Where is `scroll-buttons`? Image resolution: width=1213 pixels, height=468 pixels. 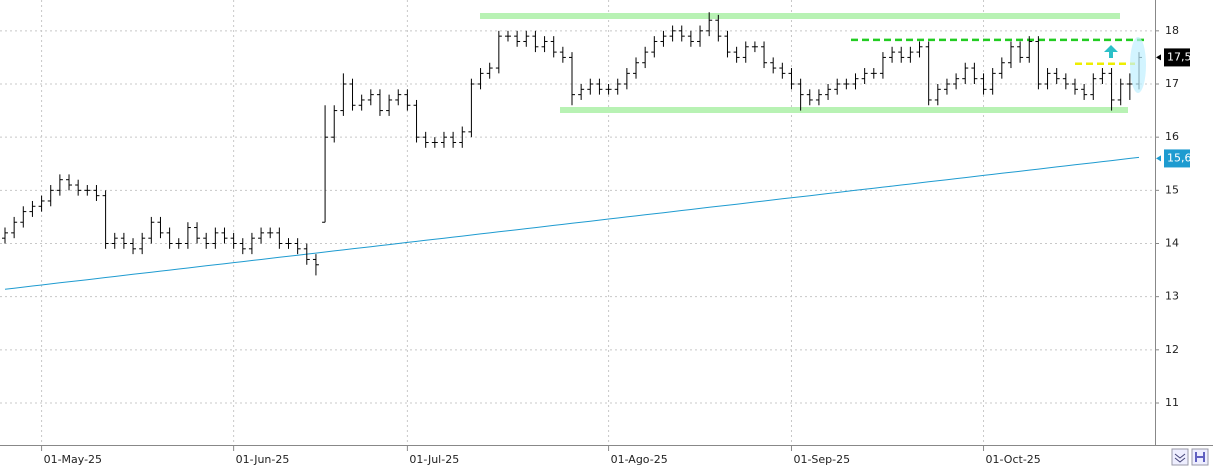
scroll-buttons is located at coordinates (1190, 457).